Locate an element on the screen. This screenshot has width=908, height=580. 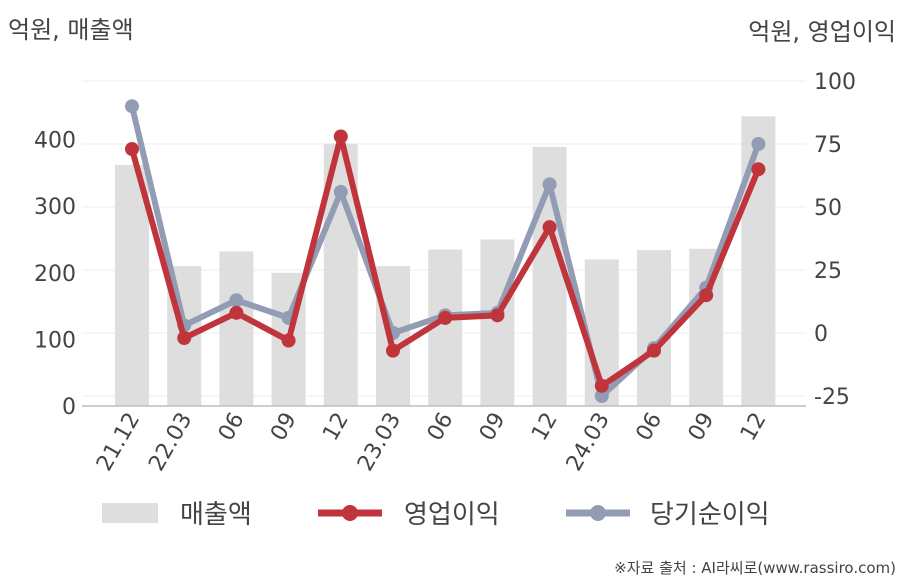
x-tick-label: 22.03 is located at coordinates (170, 442).